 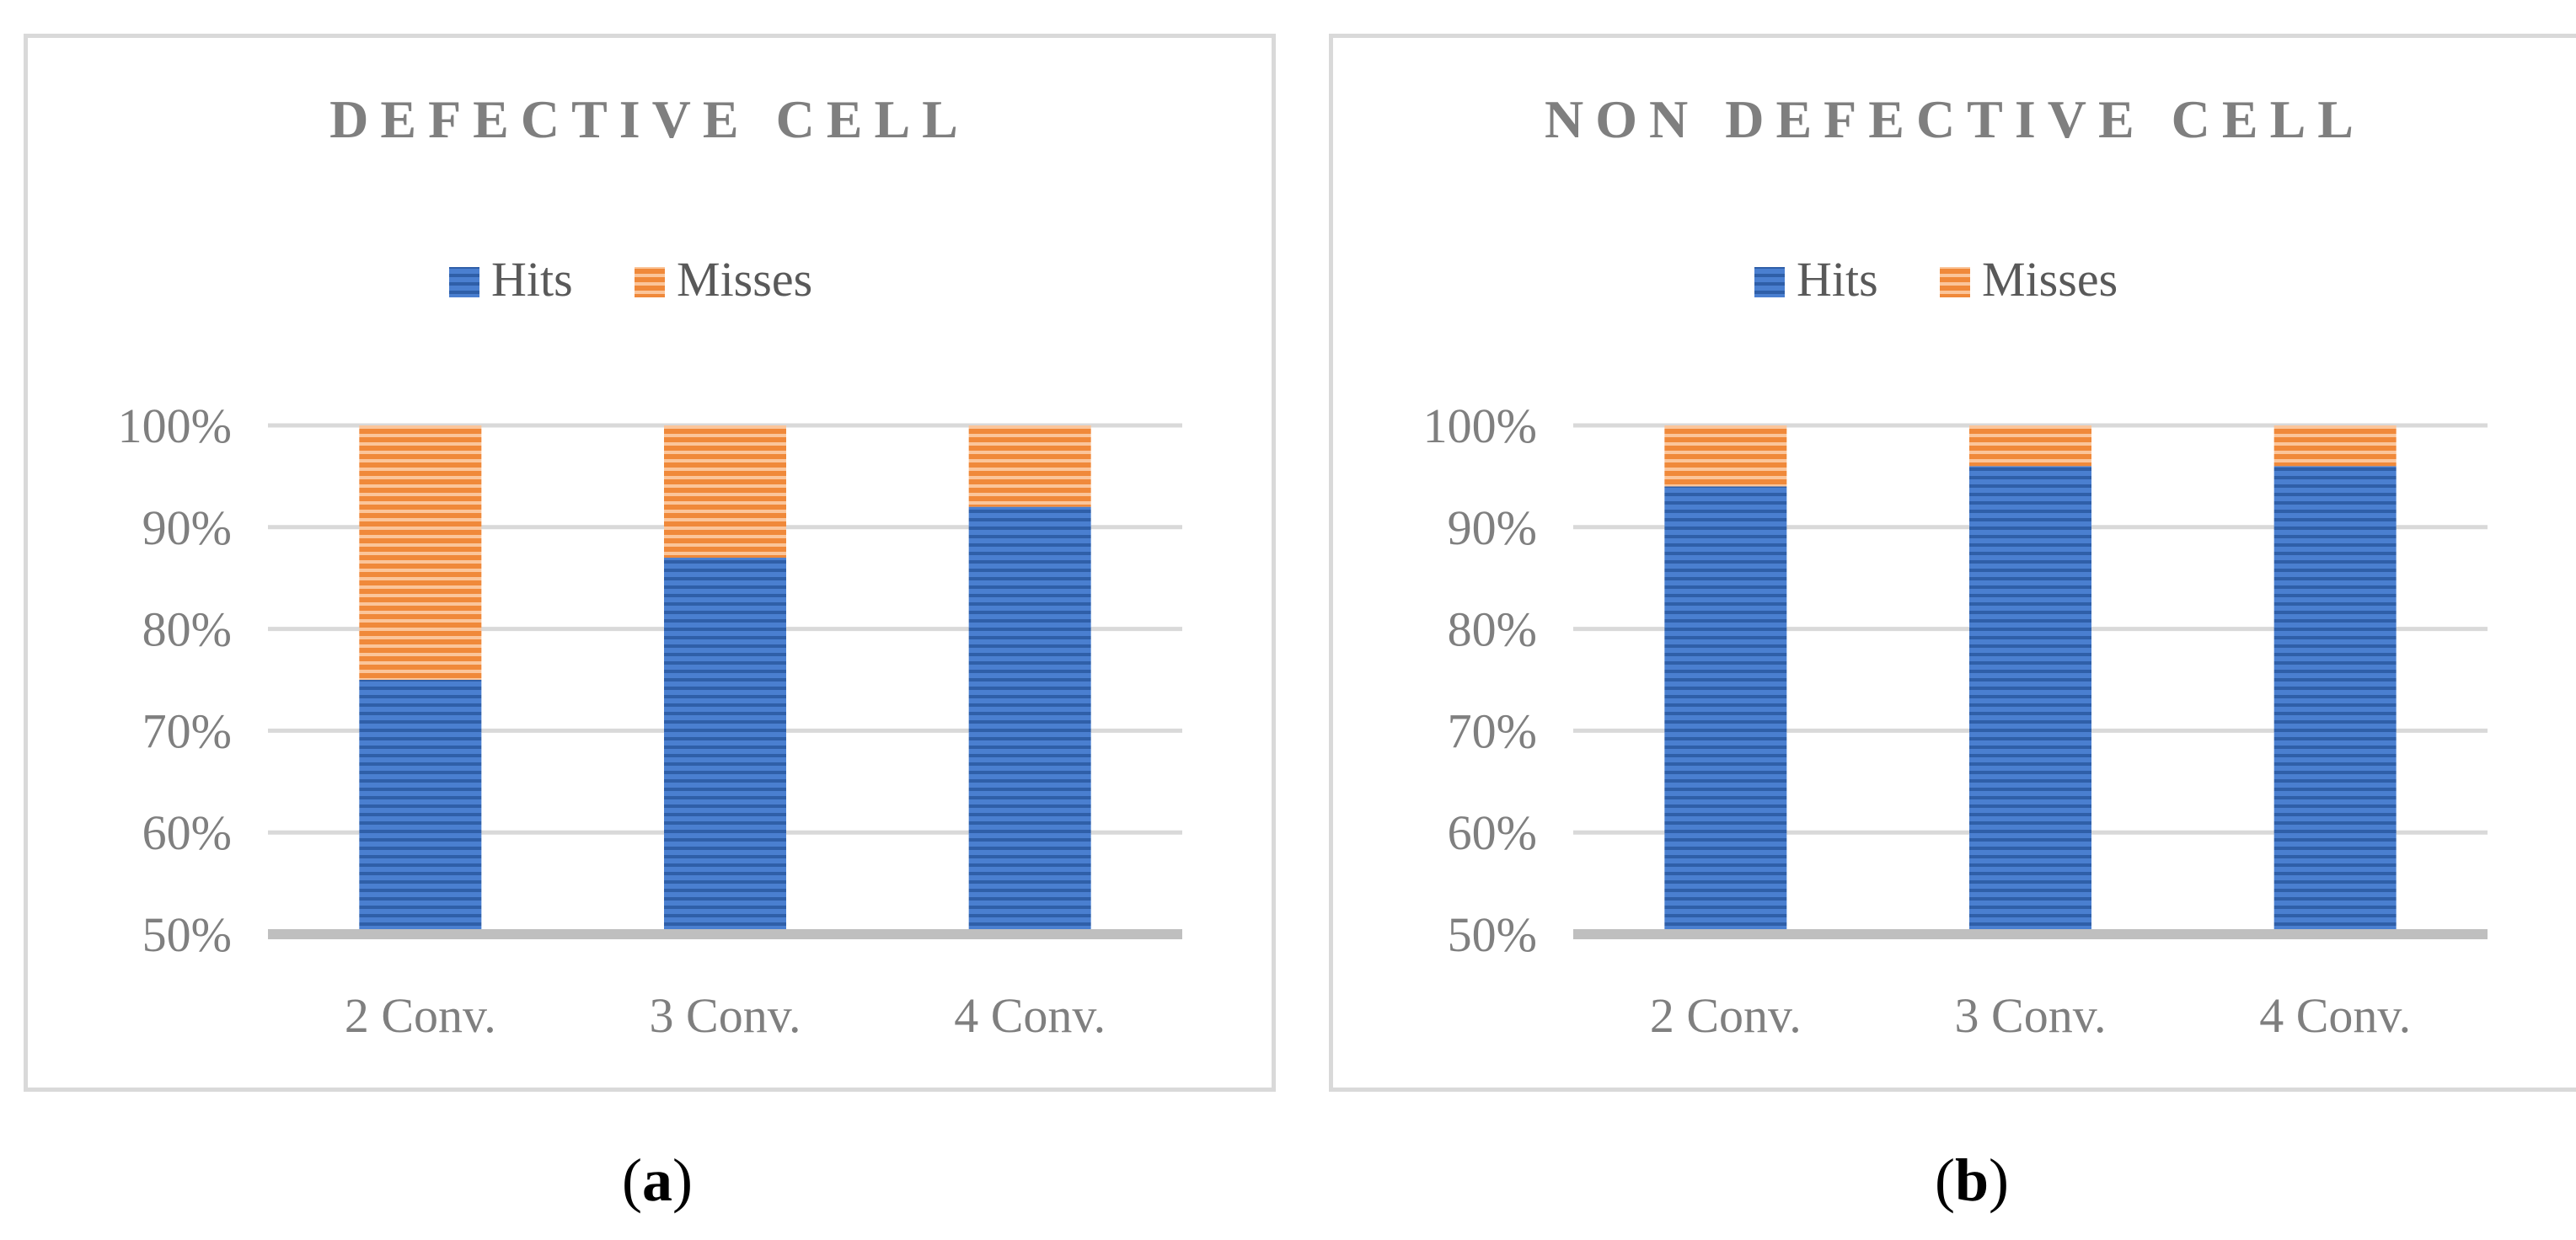 What do you see at coordinates (1955, 119) in the screenshot?
I see `chart-title: NON DEFECTIVE CELL` at bounding box center [1955, 119].